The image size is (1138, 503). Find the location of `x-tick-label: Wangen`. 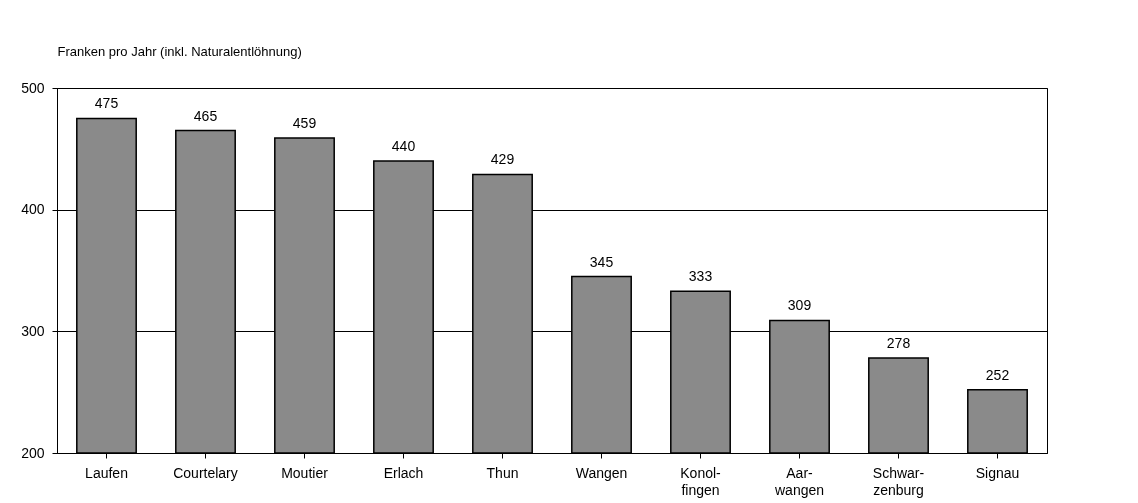

x-tick-label: Wangen is located at coordinates (601, 472).